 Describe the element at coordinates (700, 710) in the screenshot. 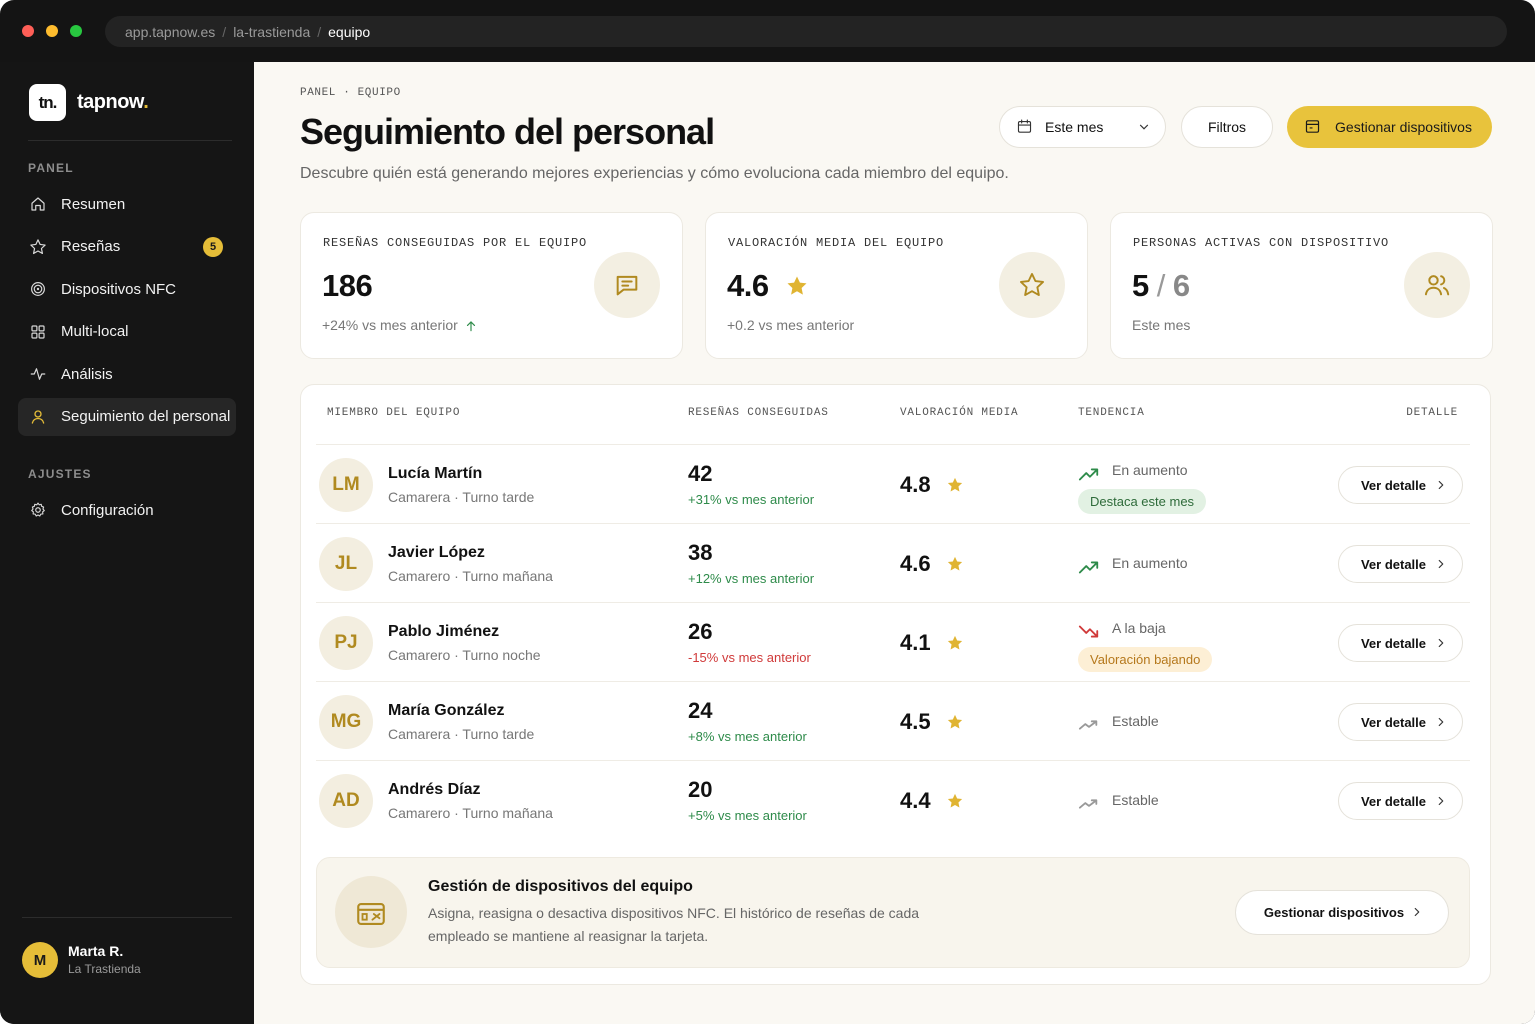

I see `review-count: 24` at that location.